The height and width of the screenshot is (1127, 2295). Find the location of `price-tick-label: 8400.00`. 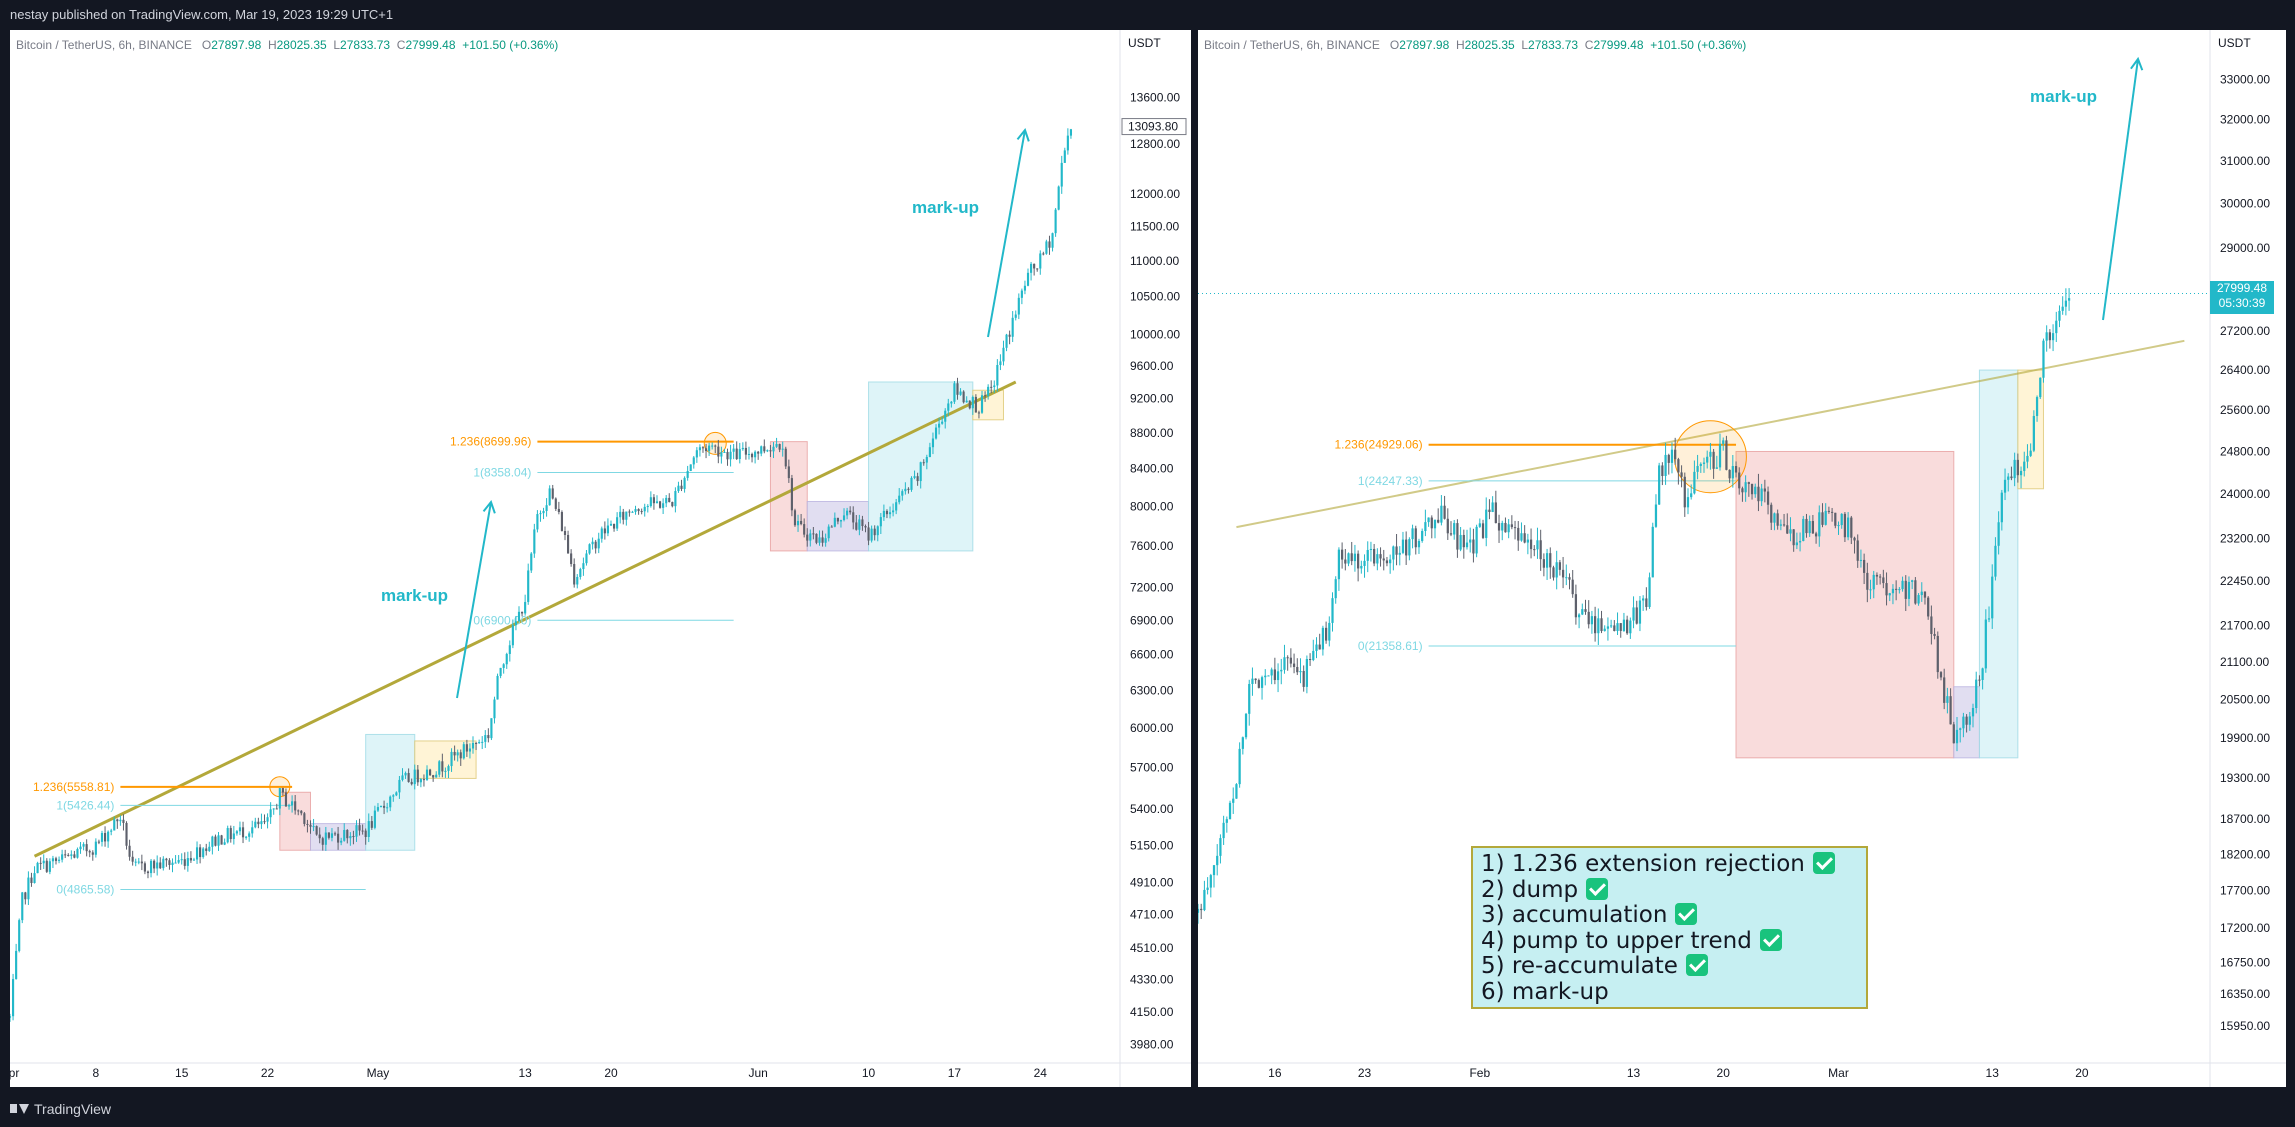

price-tick-label: 8400.00 is located at coordinates (1152, 469).